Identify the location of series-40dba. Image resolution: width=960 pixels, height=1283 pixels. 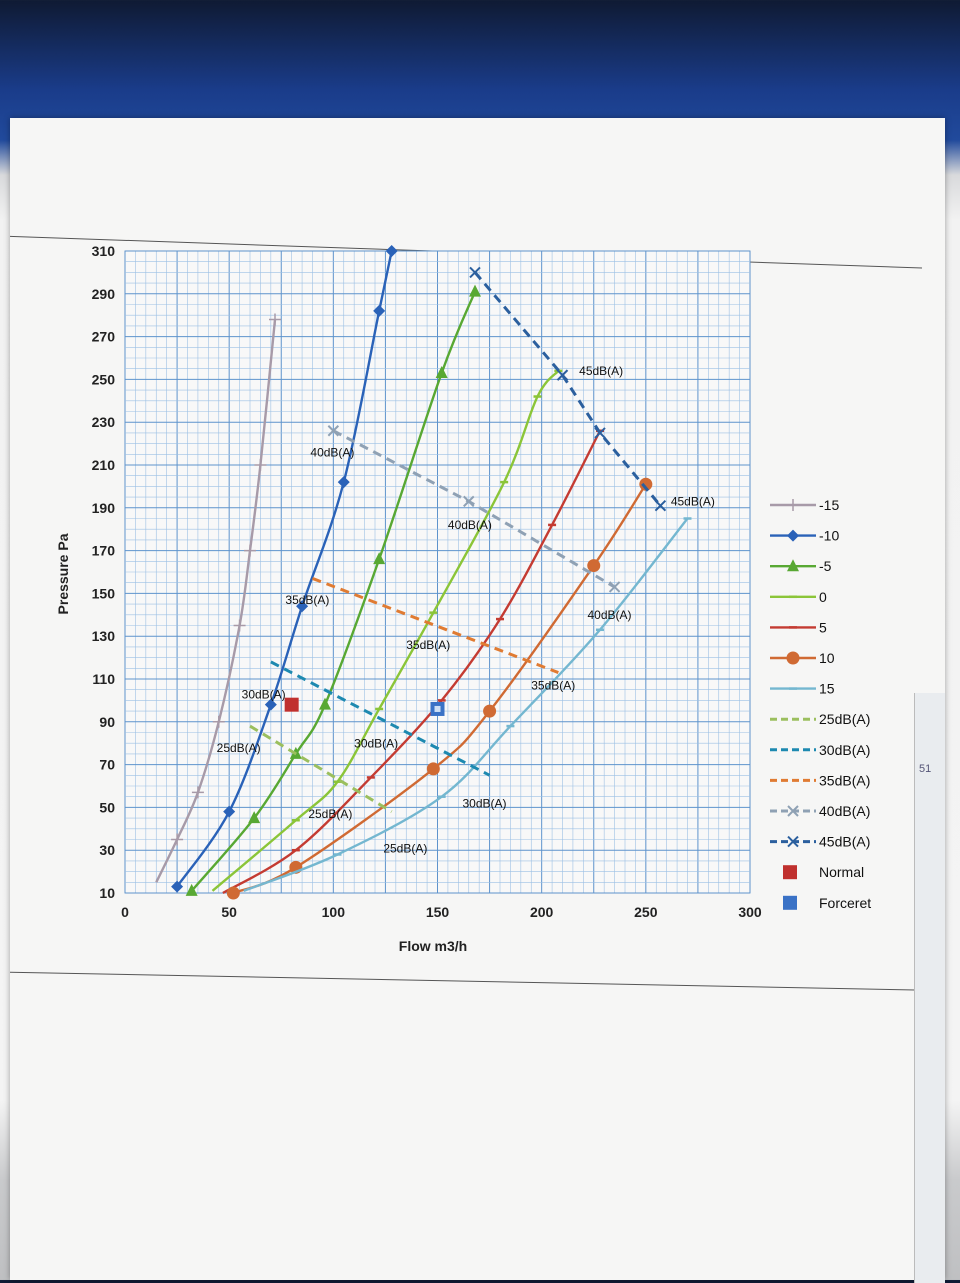
(474, 509).